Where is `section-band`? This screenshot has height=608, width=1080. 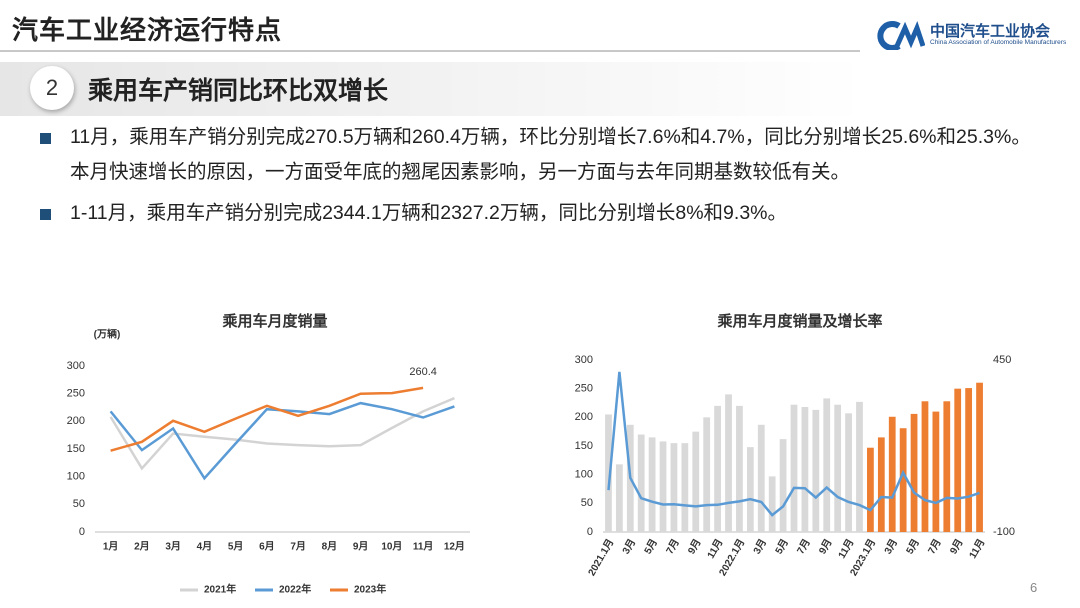
section-band is located at coordinates (540, 89).